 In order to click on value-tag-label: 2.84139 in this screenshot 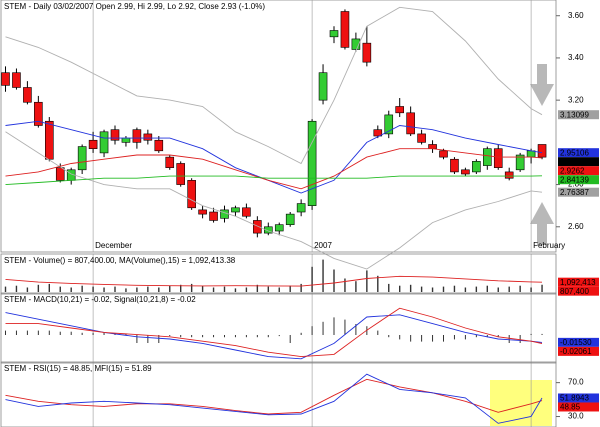, I will do `click(574, 179)`.